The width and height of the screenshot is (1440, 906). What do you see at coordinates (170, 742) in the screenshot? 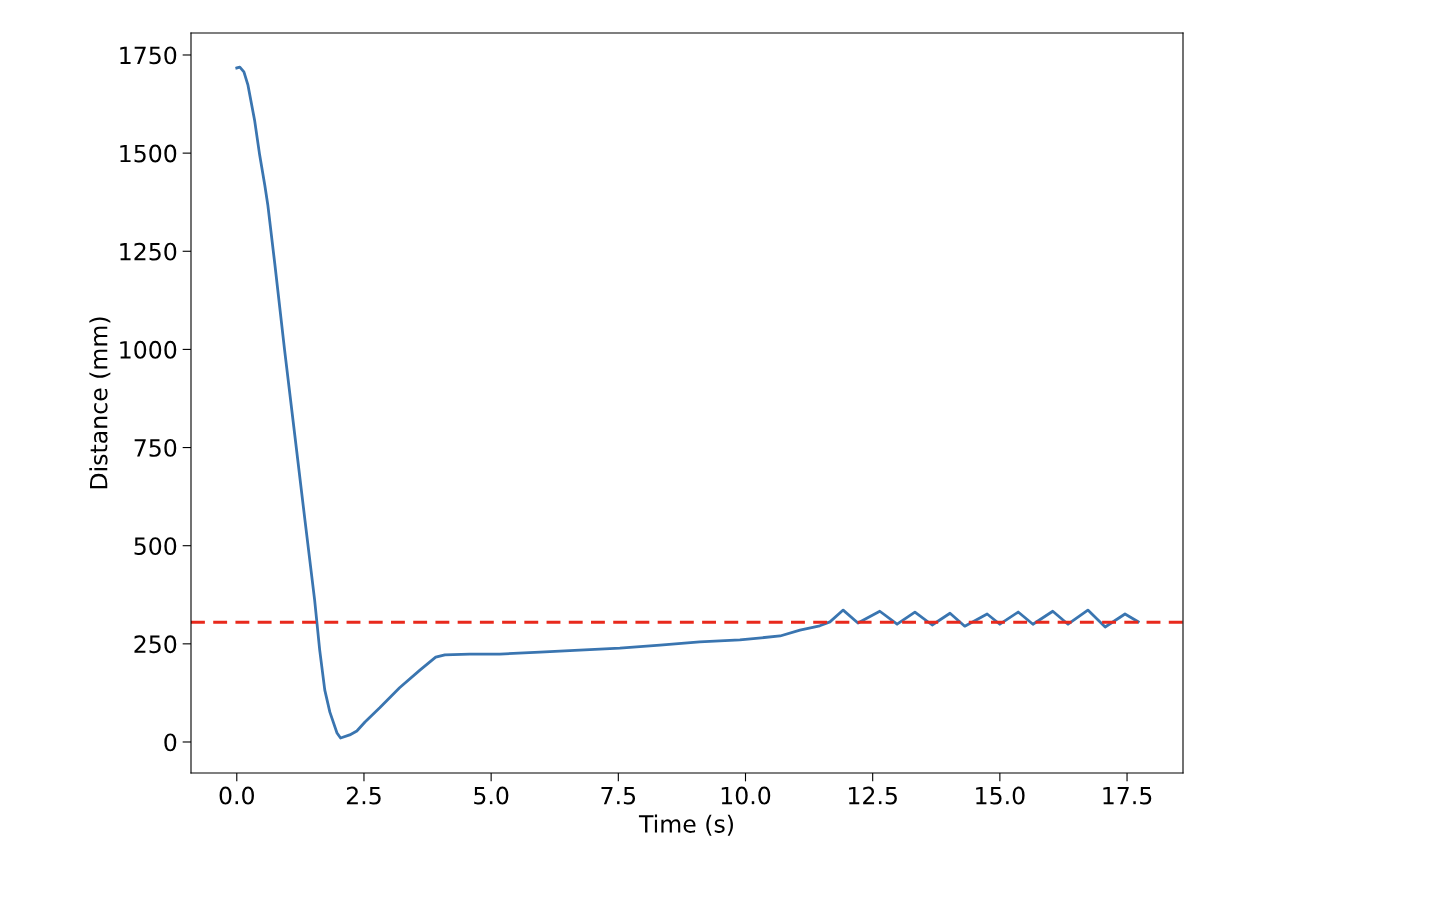
I see `y-tick-label: 0` at bounding box center [170, 742].